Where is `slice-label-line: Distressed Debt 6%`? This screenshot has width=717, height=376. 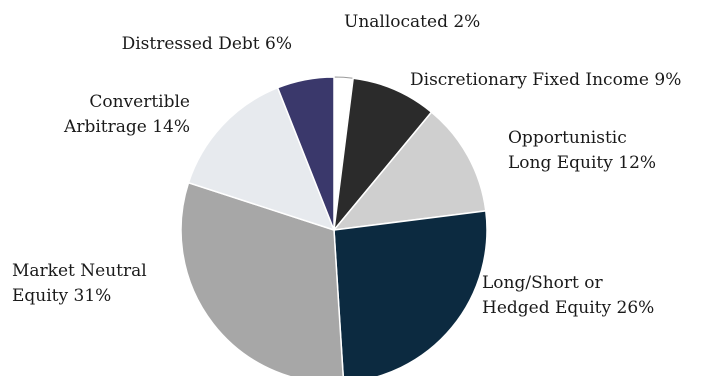 slice-label-line: Distressed Debt 6% is located at coordinates (207, 44).